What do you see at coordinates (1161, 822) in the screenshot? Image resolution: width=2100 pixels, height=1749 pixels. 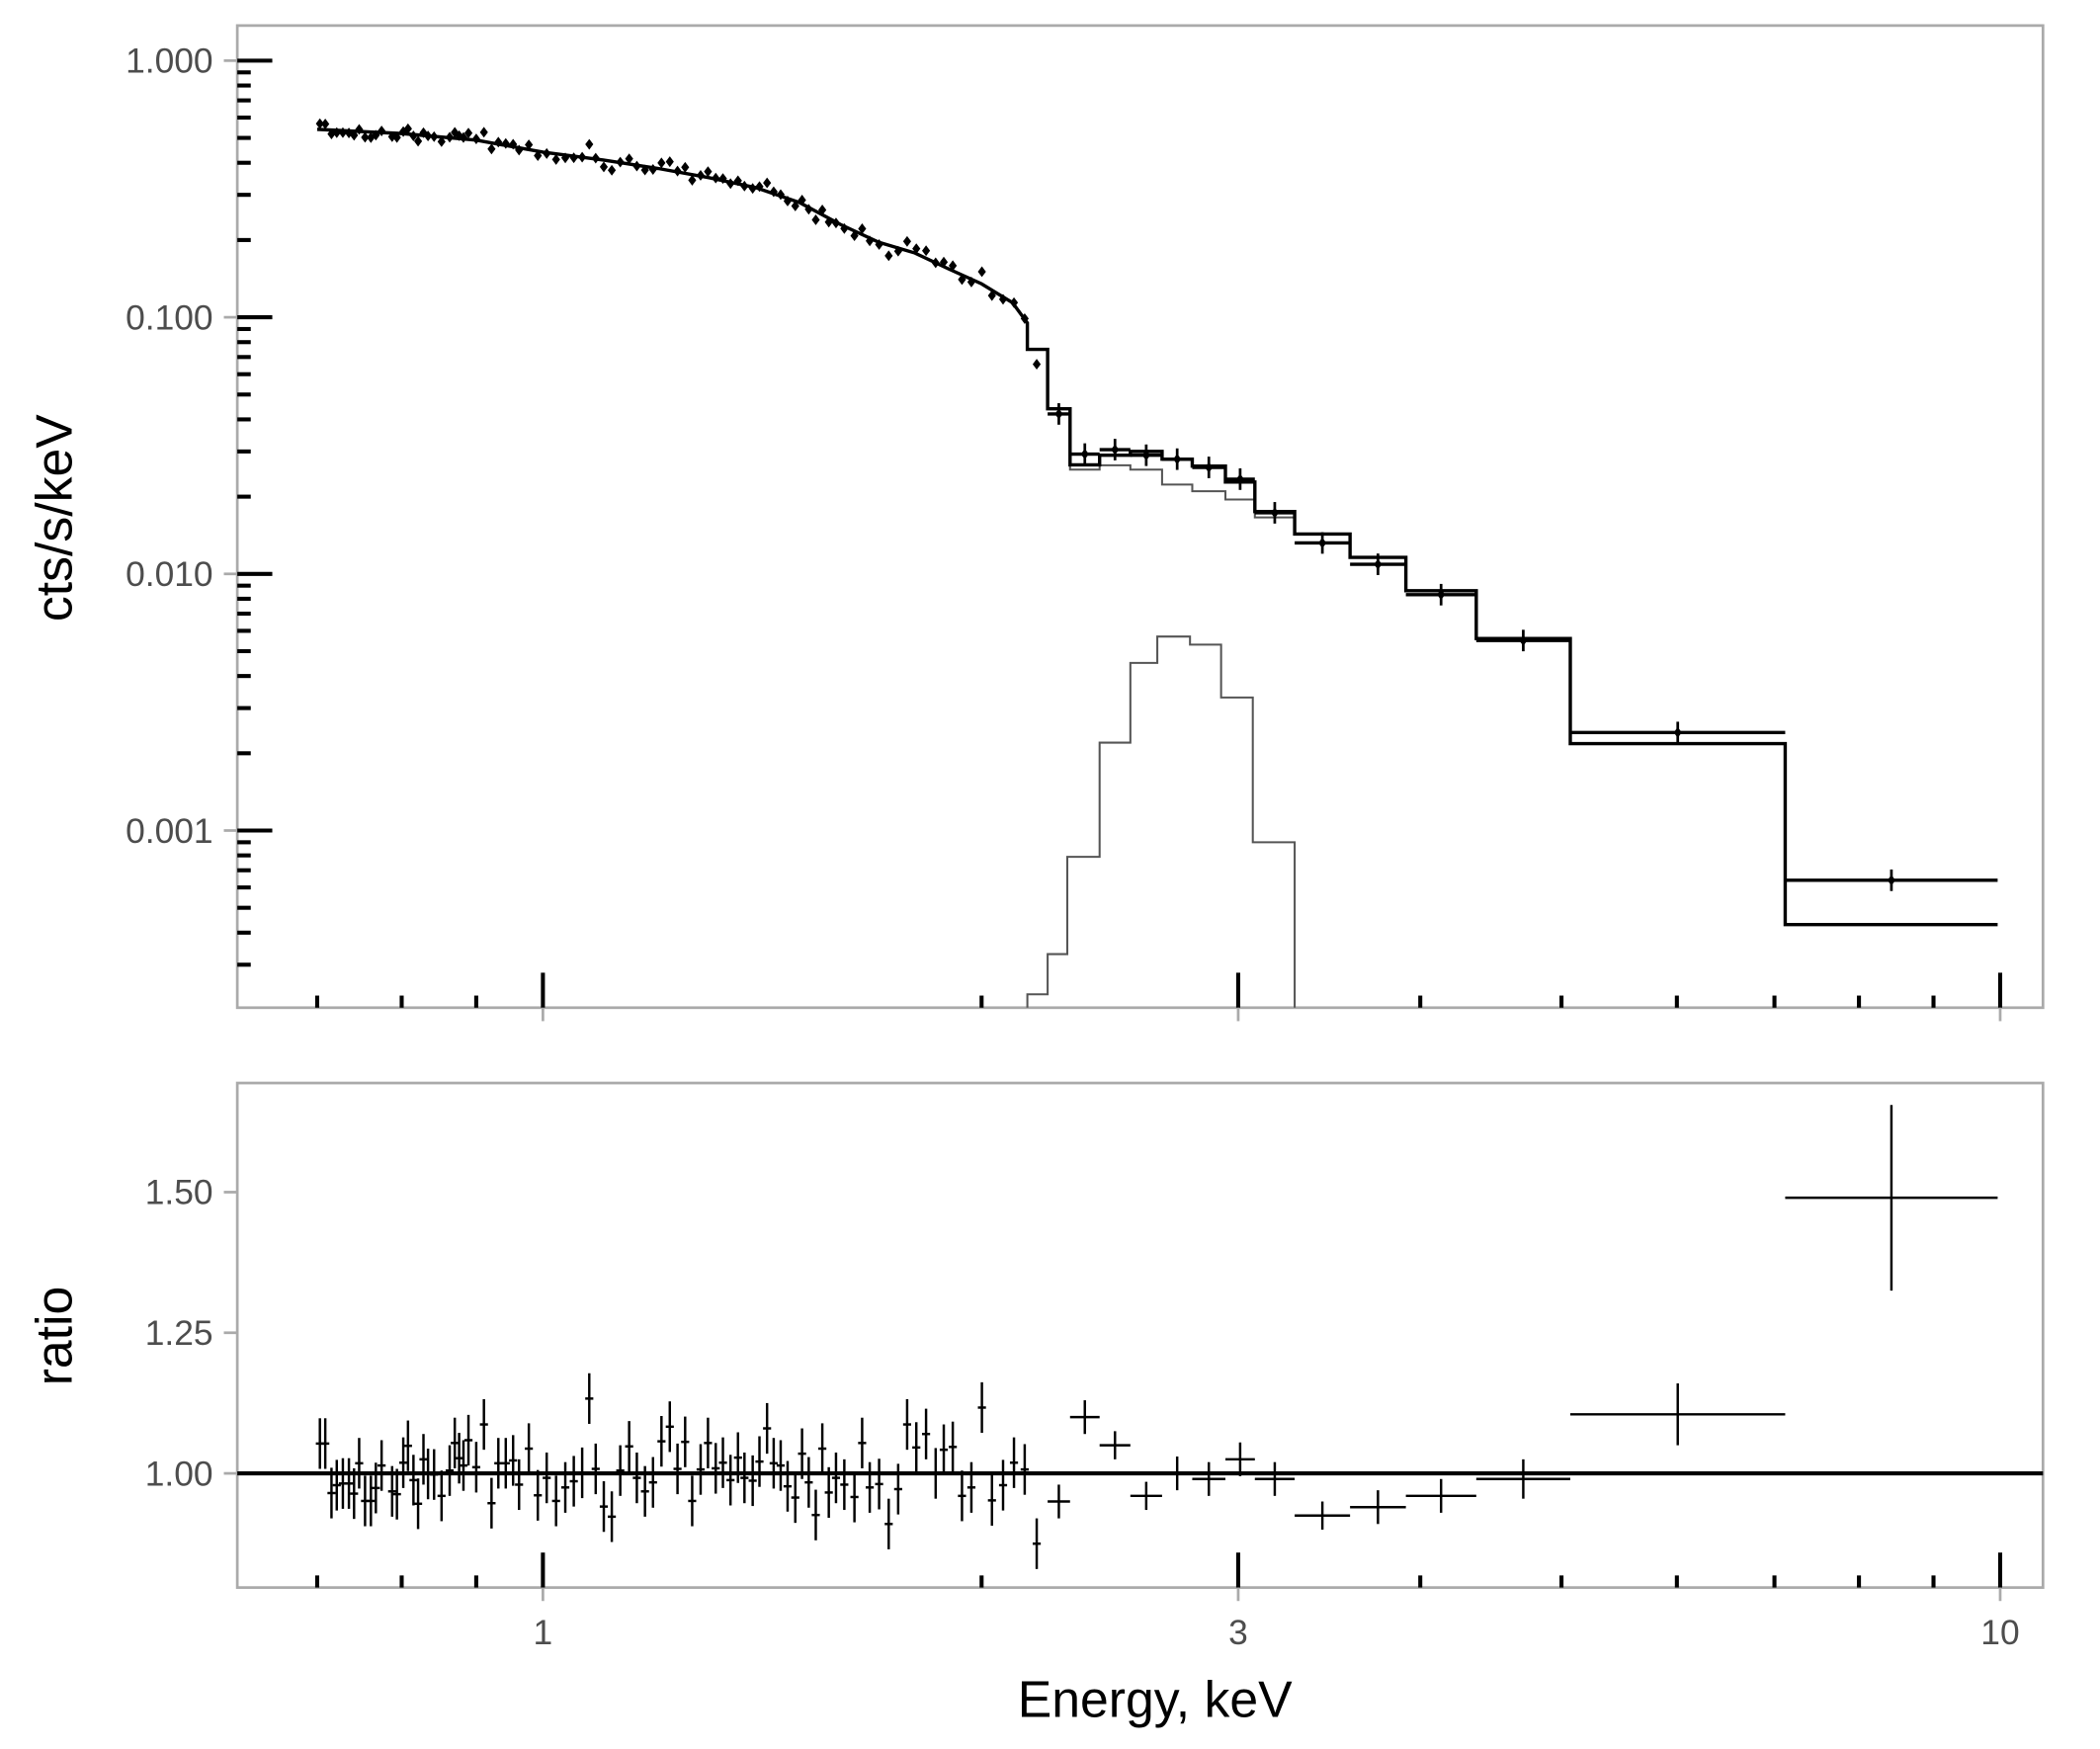 I see `line-component-step` at bounding box center [1161, 822].